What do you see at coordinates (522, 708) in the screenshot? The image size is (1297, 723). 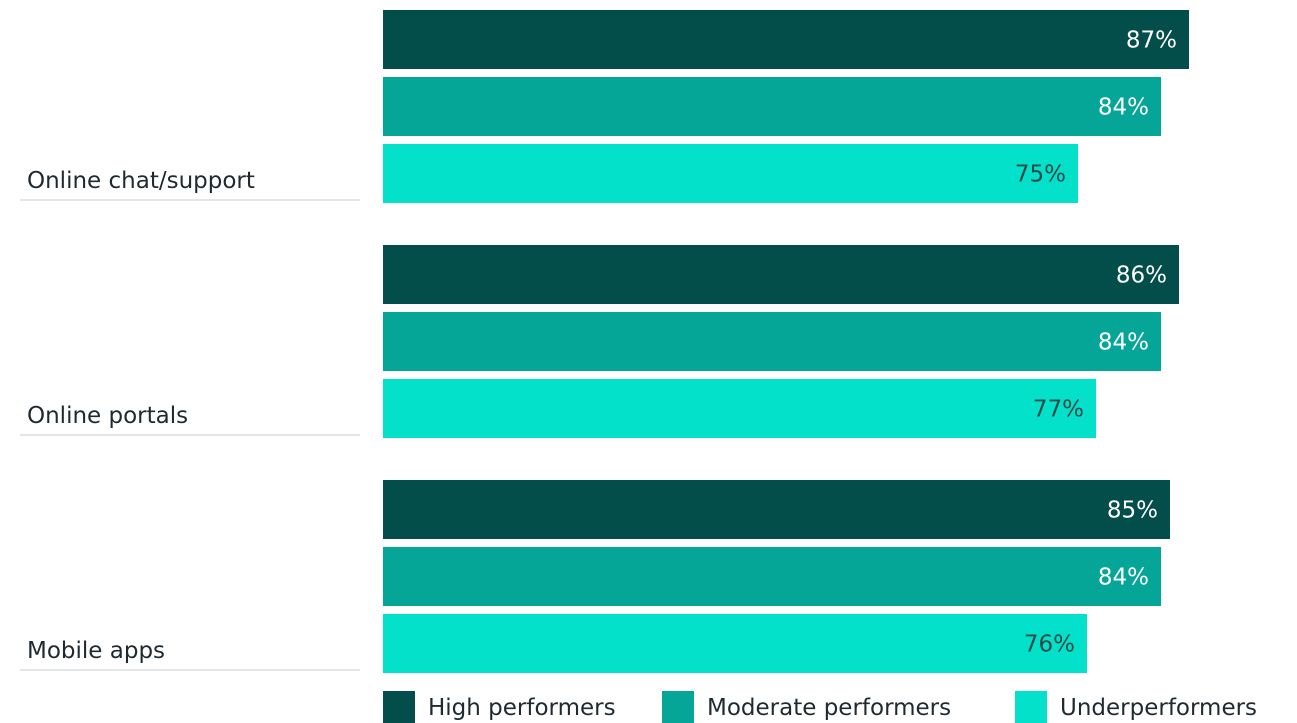 I see `legend-label: High performers` at bounding box center [522, 708].